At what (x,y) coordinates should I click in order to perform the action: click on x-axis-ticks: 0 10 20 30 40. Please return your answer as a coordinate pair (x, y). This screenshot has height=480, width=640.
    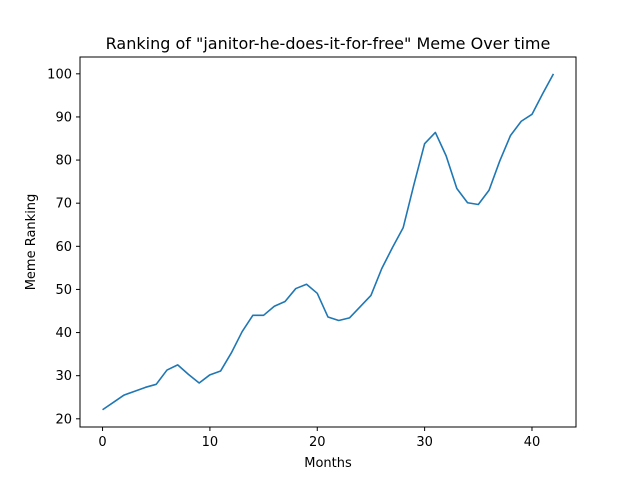
    Looking at the image, I should click on (319, 438).